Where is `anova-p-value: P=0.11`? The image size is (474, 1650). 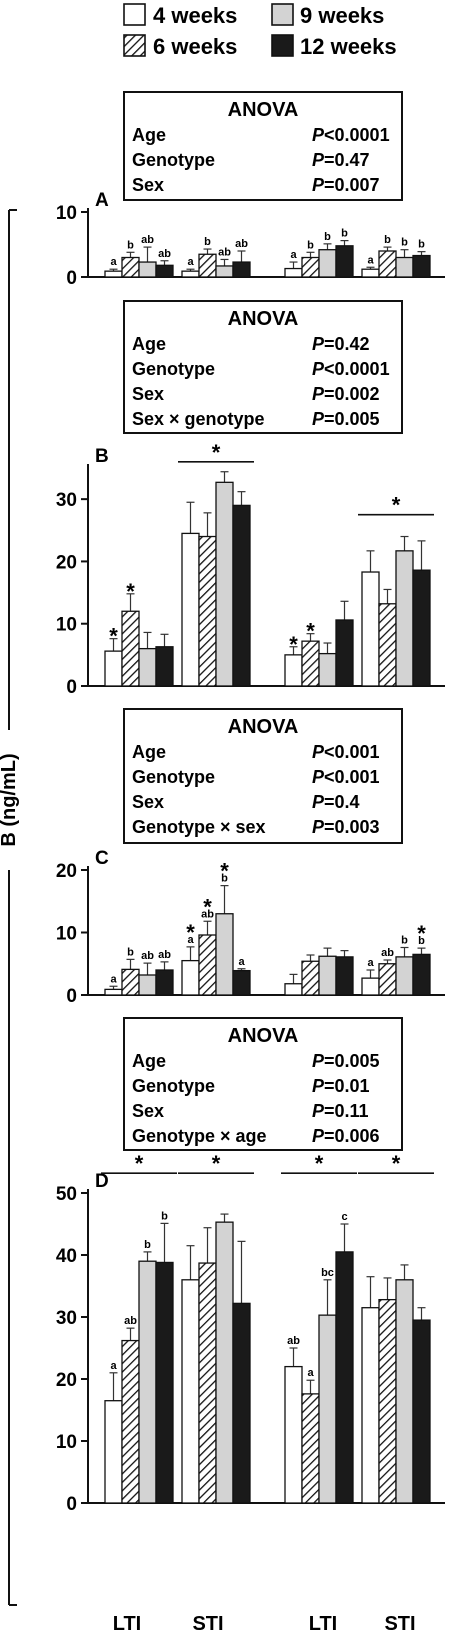 anova-p-value: P=0.11 is located at coordinates (340, 1111).